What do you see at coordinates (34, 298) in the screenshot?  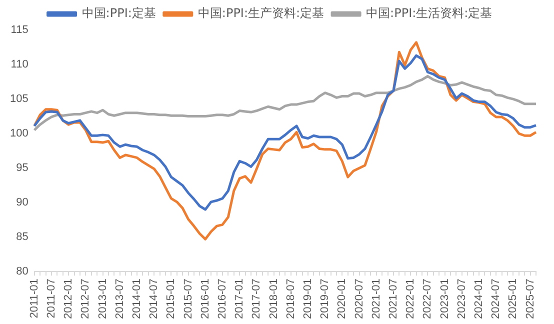 I see `x-tick-label: 2011-01` at bounding box center [34, 298].